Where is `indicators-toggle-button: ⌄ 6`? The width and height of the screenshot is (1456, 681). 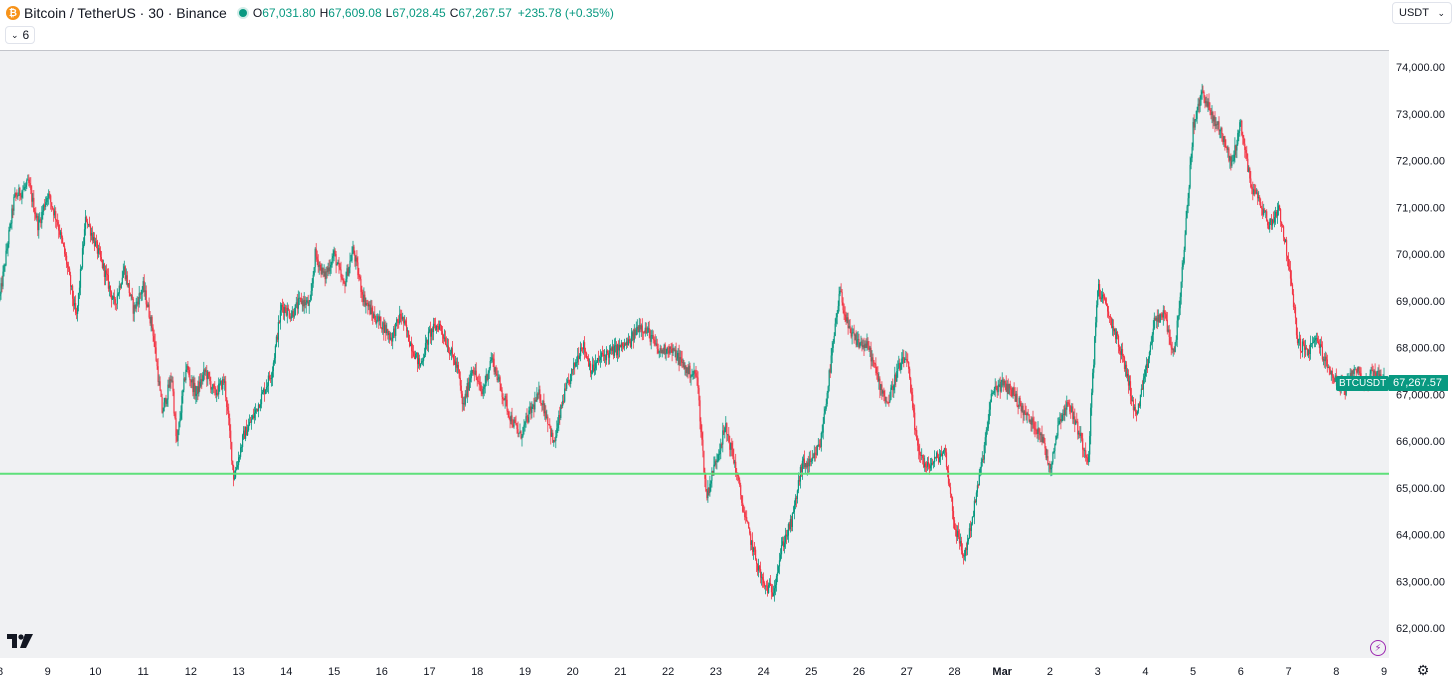 indicators-toggle-button: ⌄ 6 is located at coordinates (20, 35).